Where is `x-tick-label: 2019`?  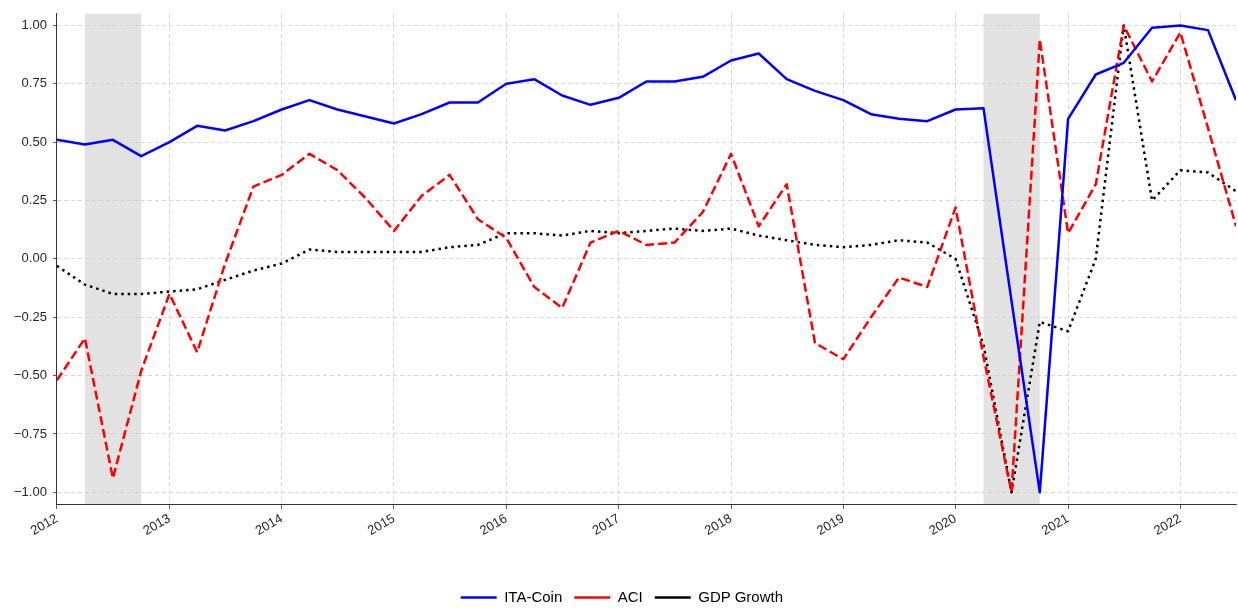 x-tick-label: 2019 is located at coordinates (830, 524).